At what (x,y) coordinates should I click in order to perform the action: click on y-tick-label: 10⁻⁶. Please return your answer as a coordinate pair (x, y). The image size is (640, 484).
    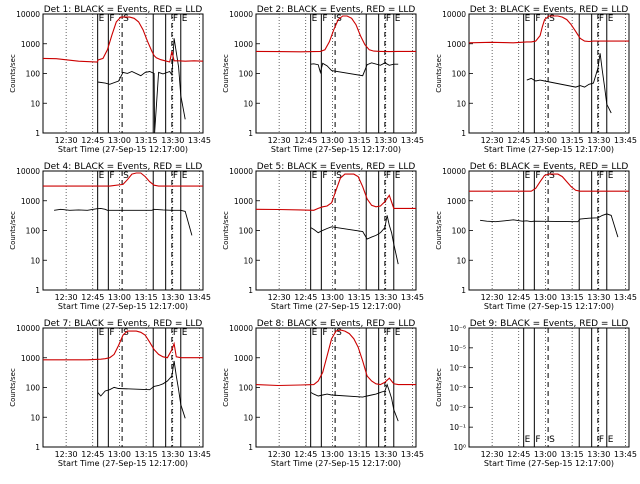
    Looking at the image, I should click on (457, 328).